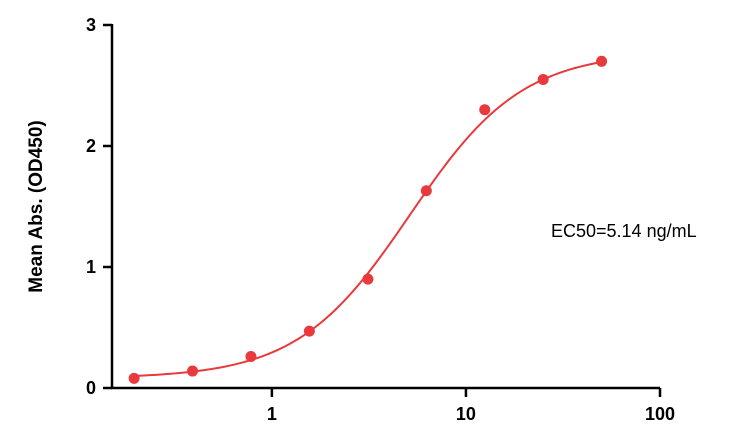  Describe the element at coordinates (660, 414) in the screenshot. I see `x-tick-label-100: 100` at that location.